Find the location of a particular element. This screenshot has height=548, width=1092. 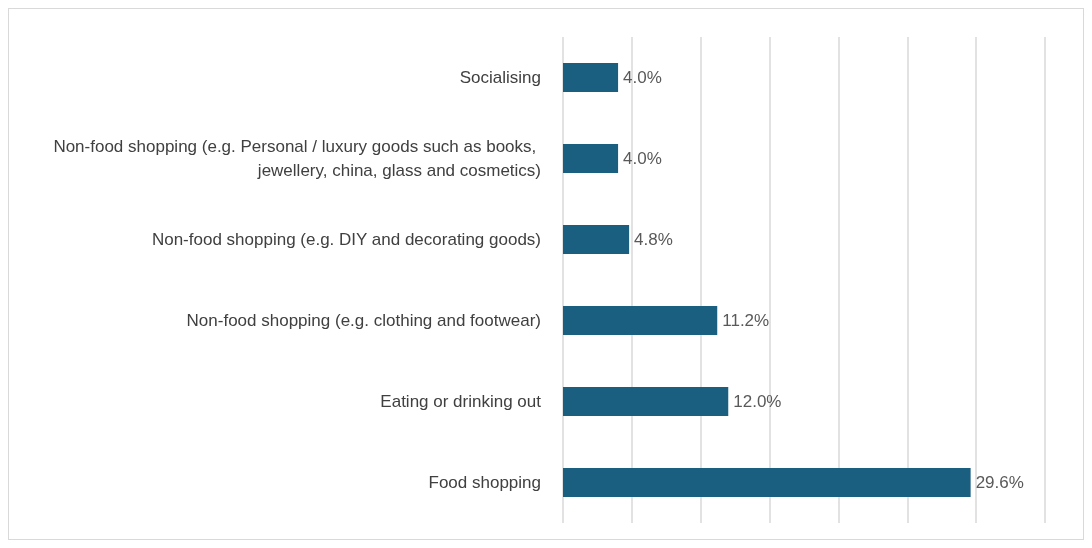

data-label: 12.0% is located at coordinates (757, 401).